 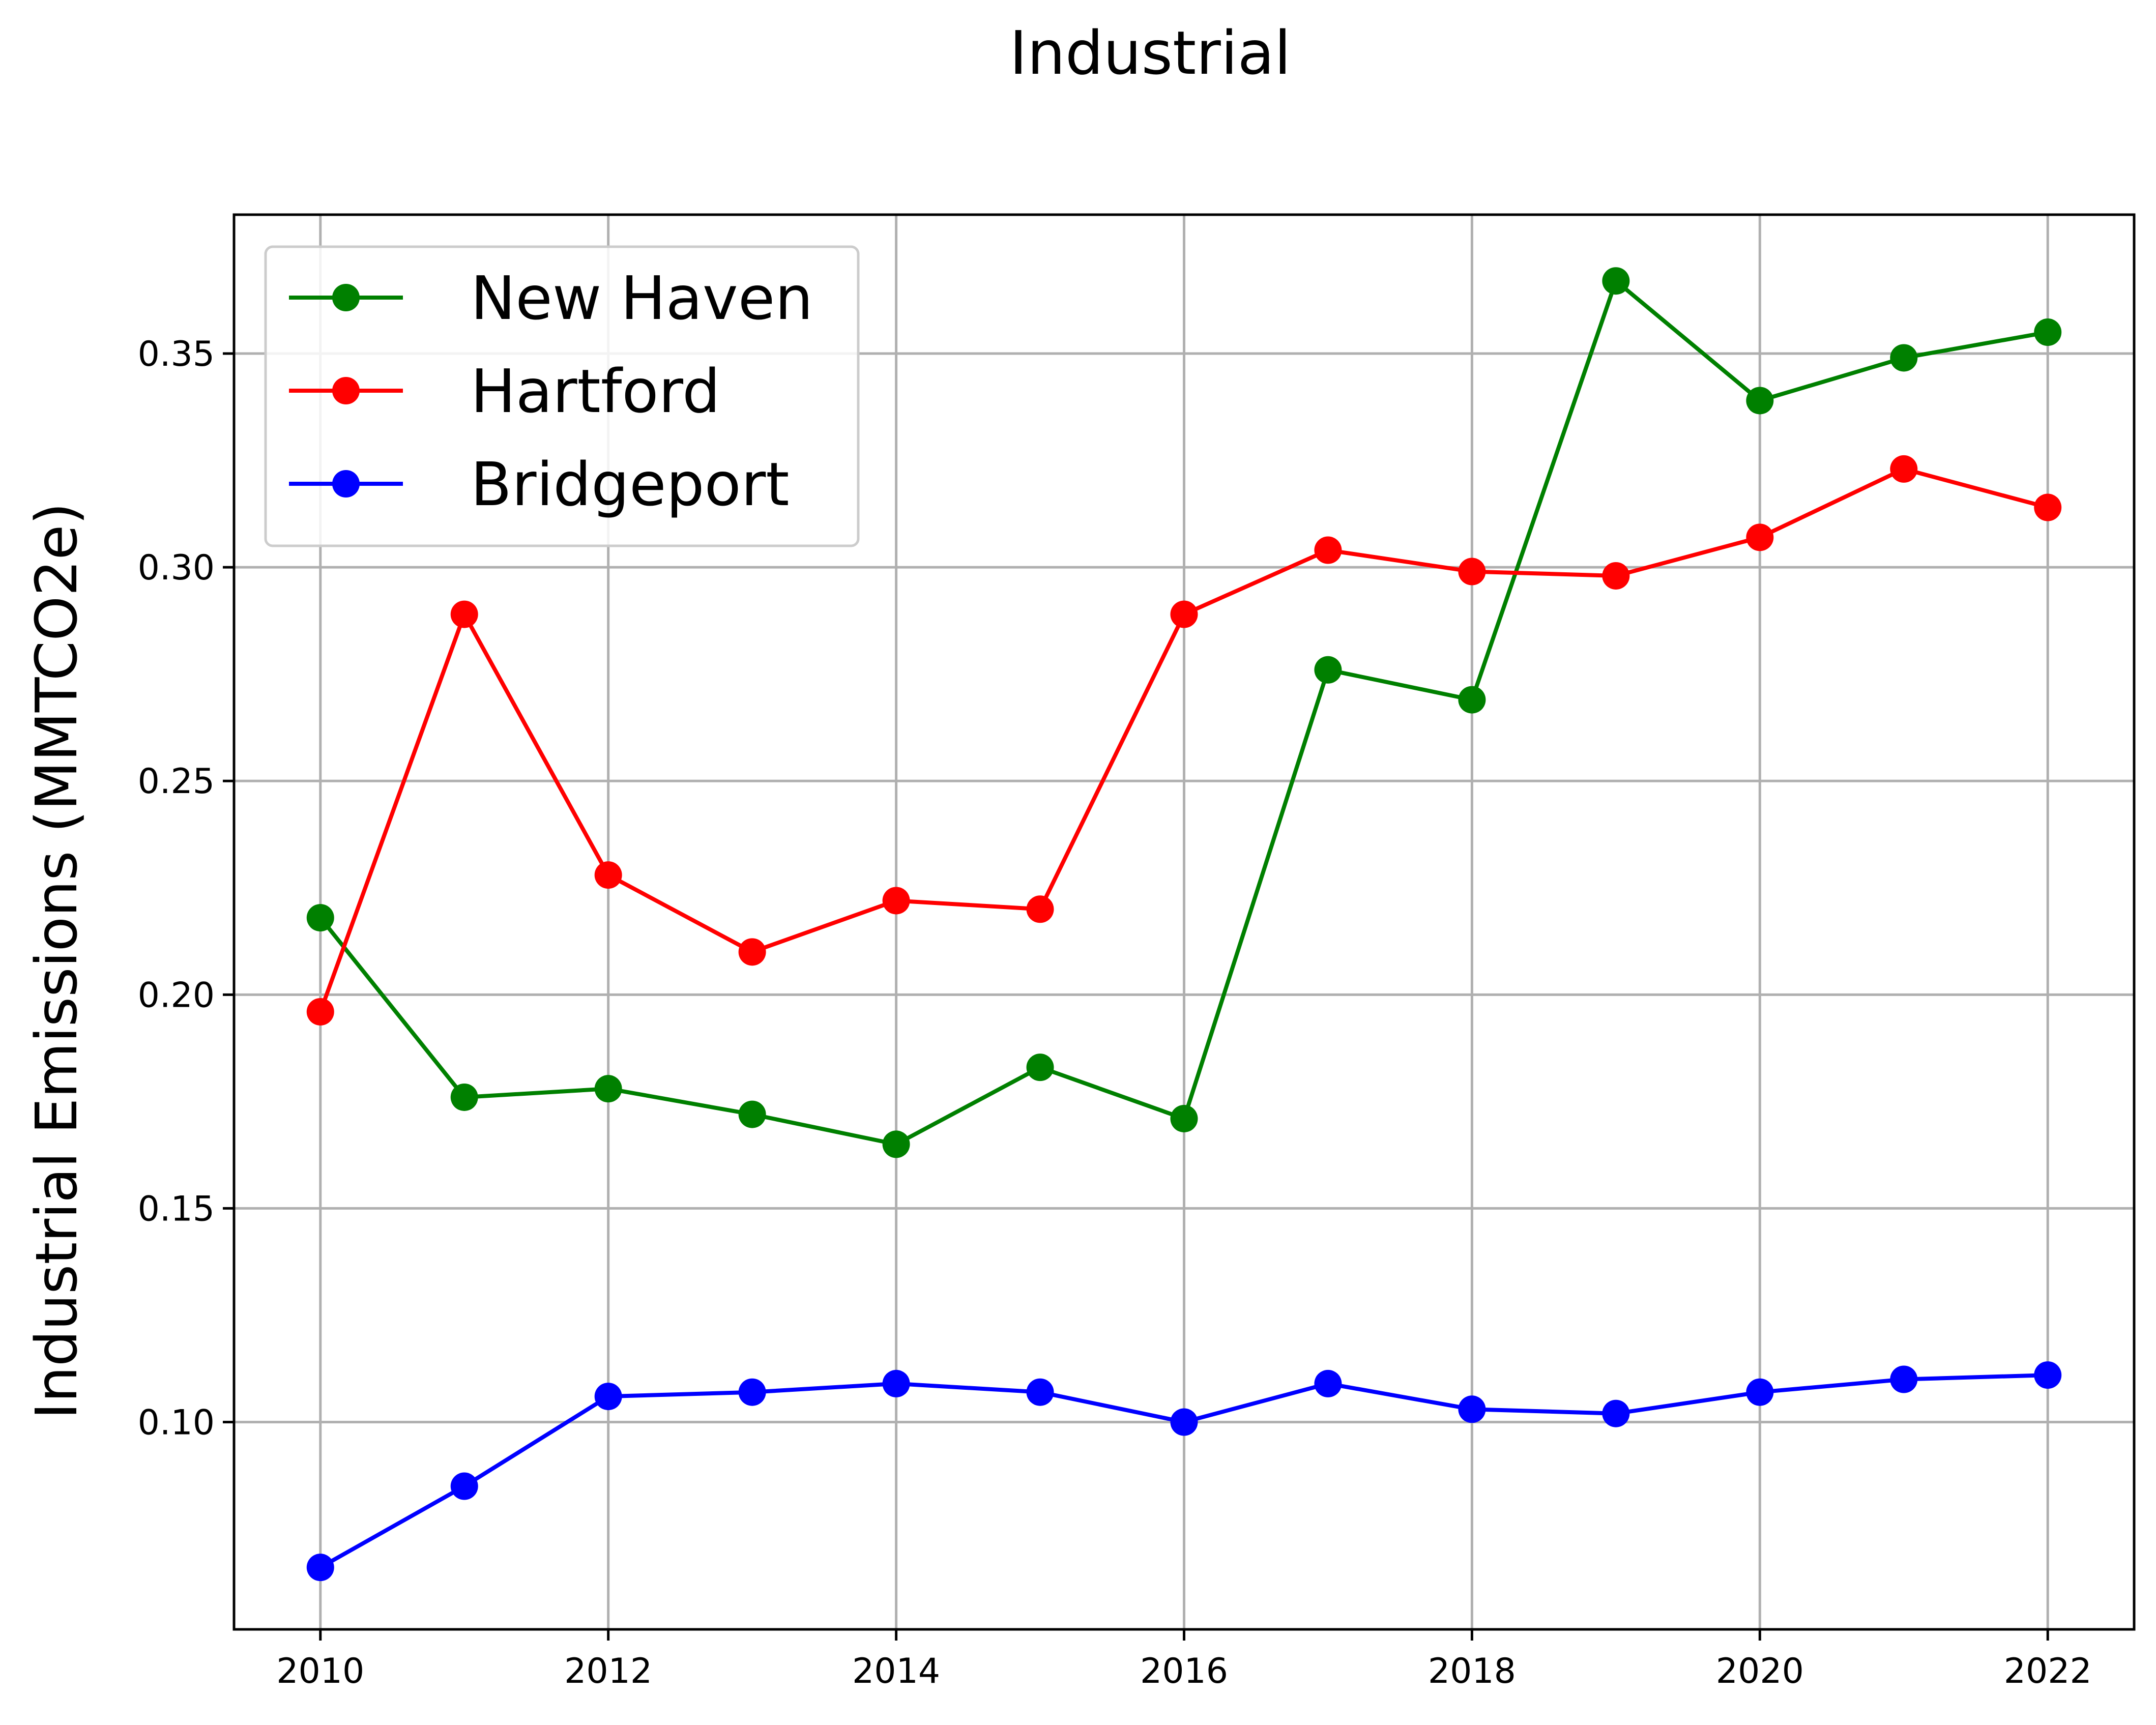 I want to click on x-tick-label: 2022, so click(x=2048, y=1671).